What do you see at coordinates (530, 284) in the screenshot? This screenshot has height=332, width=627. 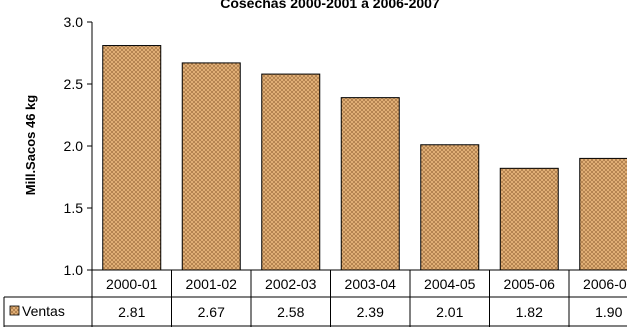 I see `x-category-label: 2005-06` at bounding box center [530, 284].